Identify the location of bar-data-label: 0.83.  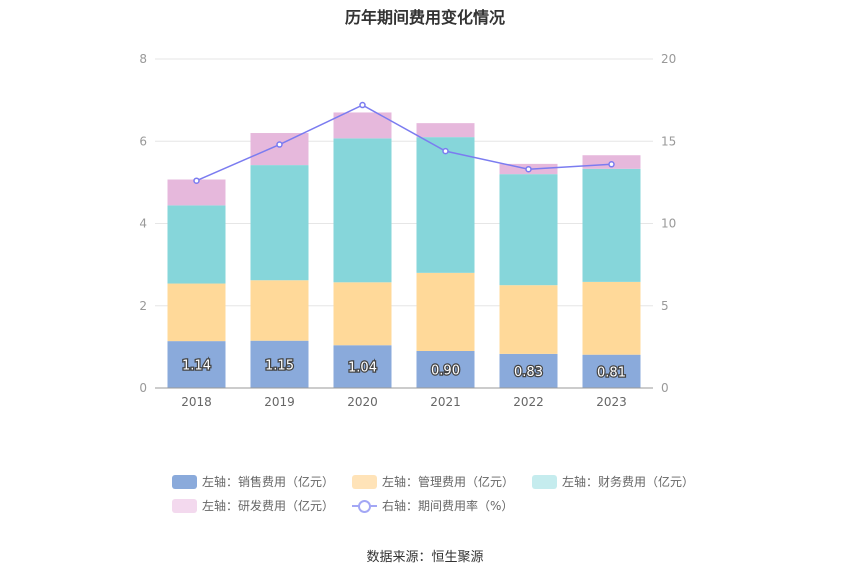
(528, 372).